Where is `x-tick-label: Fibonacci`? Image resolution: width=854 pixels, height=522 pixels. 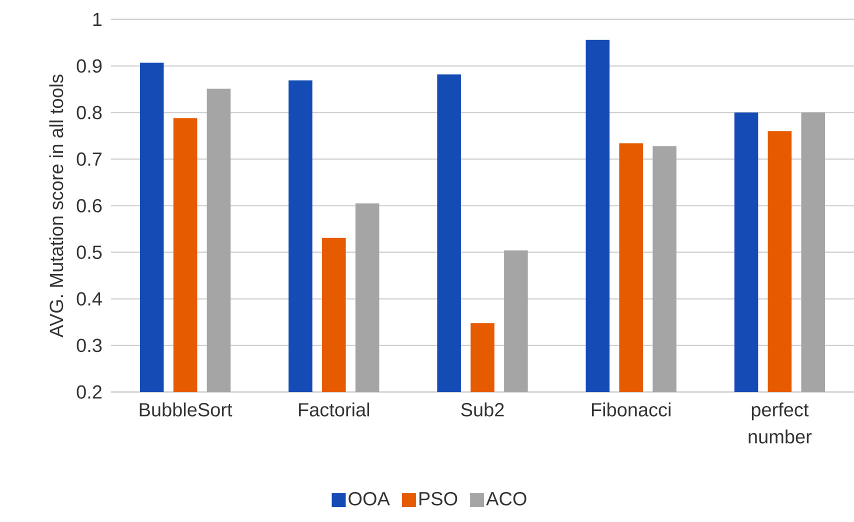
x-tick-label: Fibonacci is located at coordinates (631, 409).